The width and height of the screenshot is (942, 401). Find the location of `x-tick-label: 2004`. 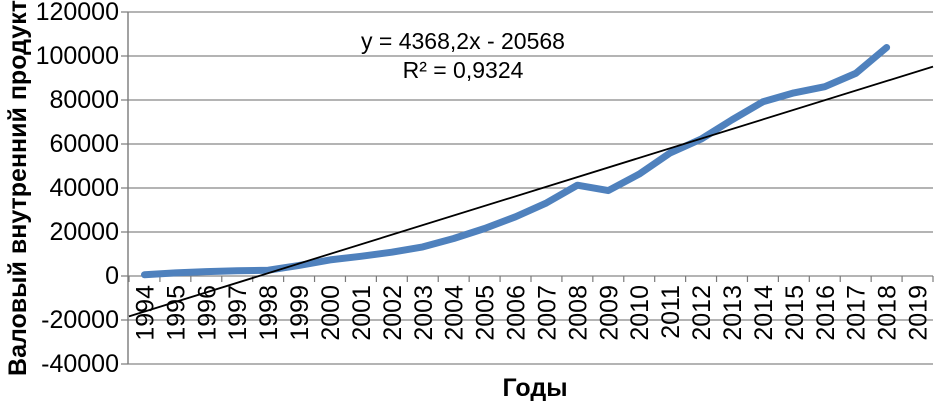

x-tick-label: 2004 is located at coordinates (455, 313).